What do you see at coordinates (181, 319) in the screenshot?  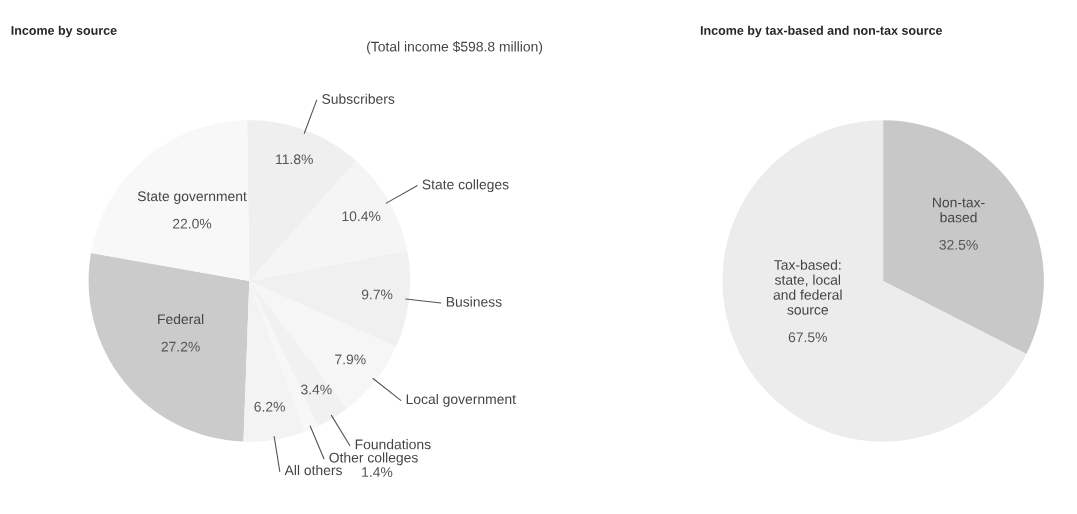 I see `slice-label: Federal` at bounding box center [181, 319].